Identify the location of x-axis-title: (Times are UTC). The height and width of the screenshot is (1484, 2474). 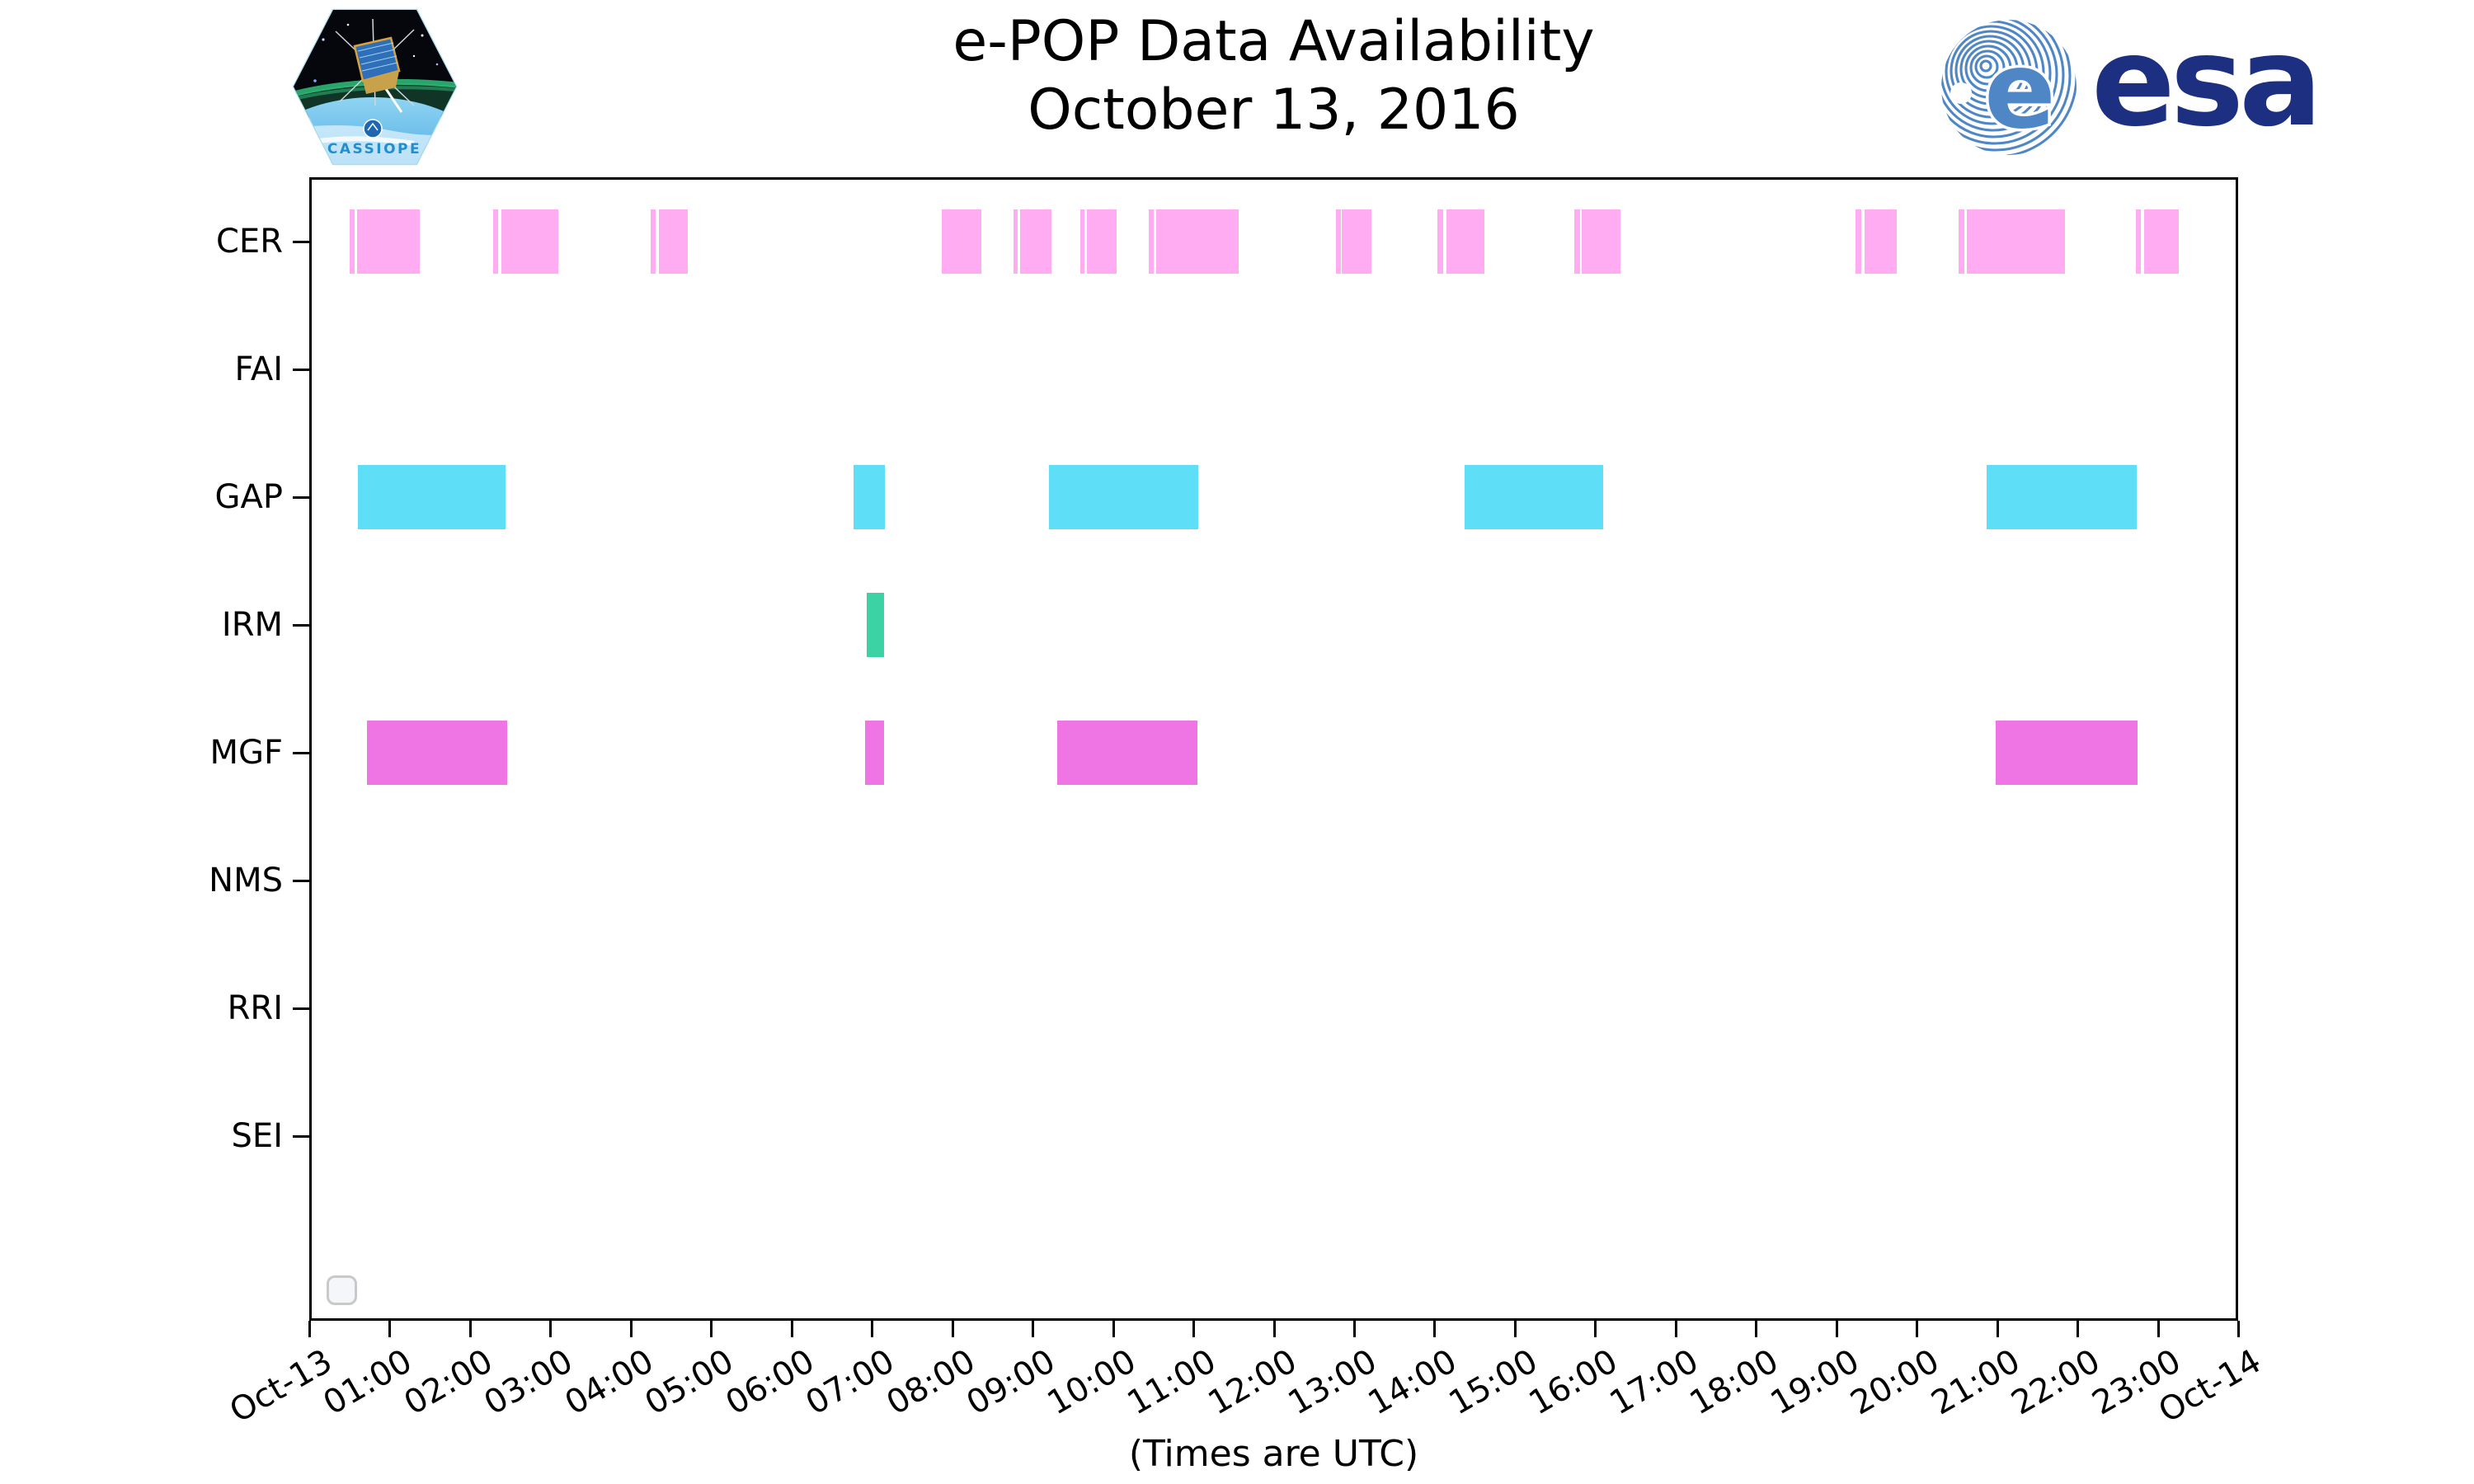
(1273, 1454).